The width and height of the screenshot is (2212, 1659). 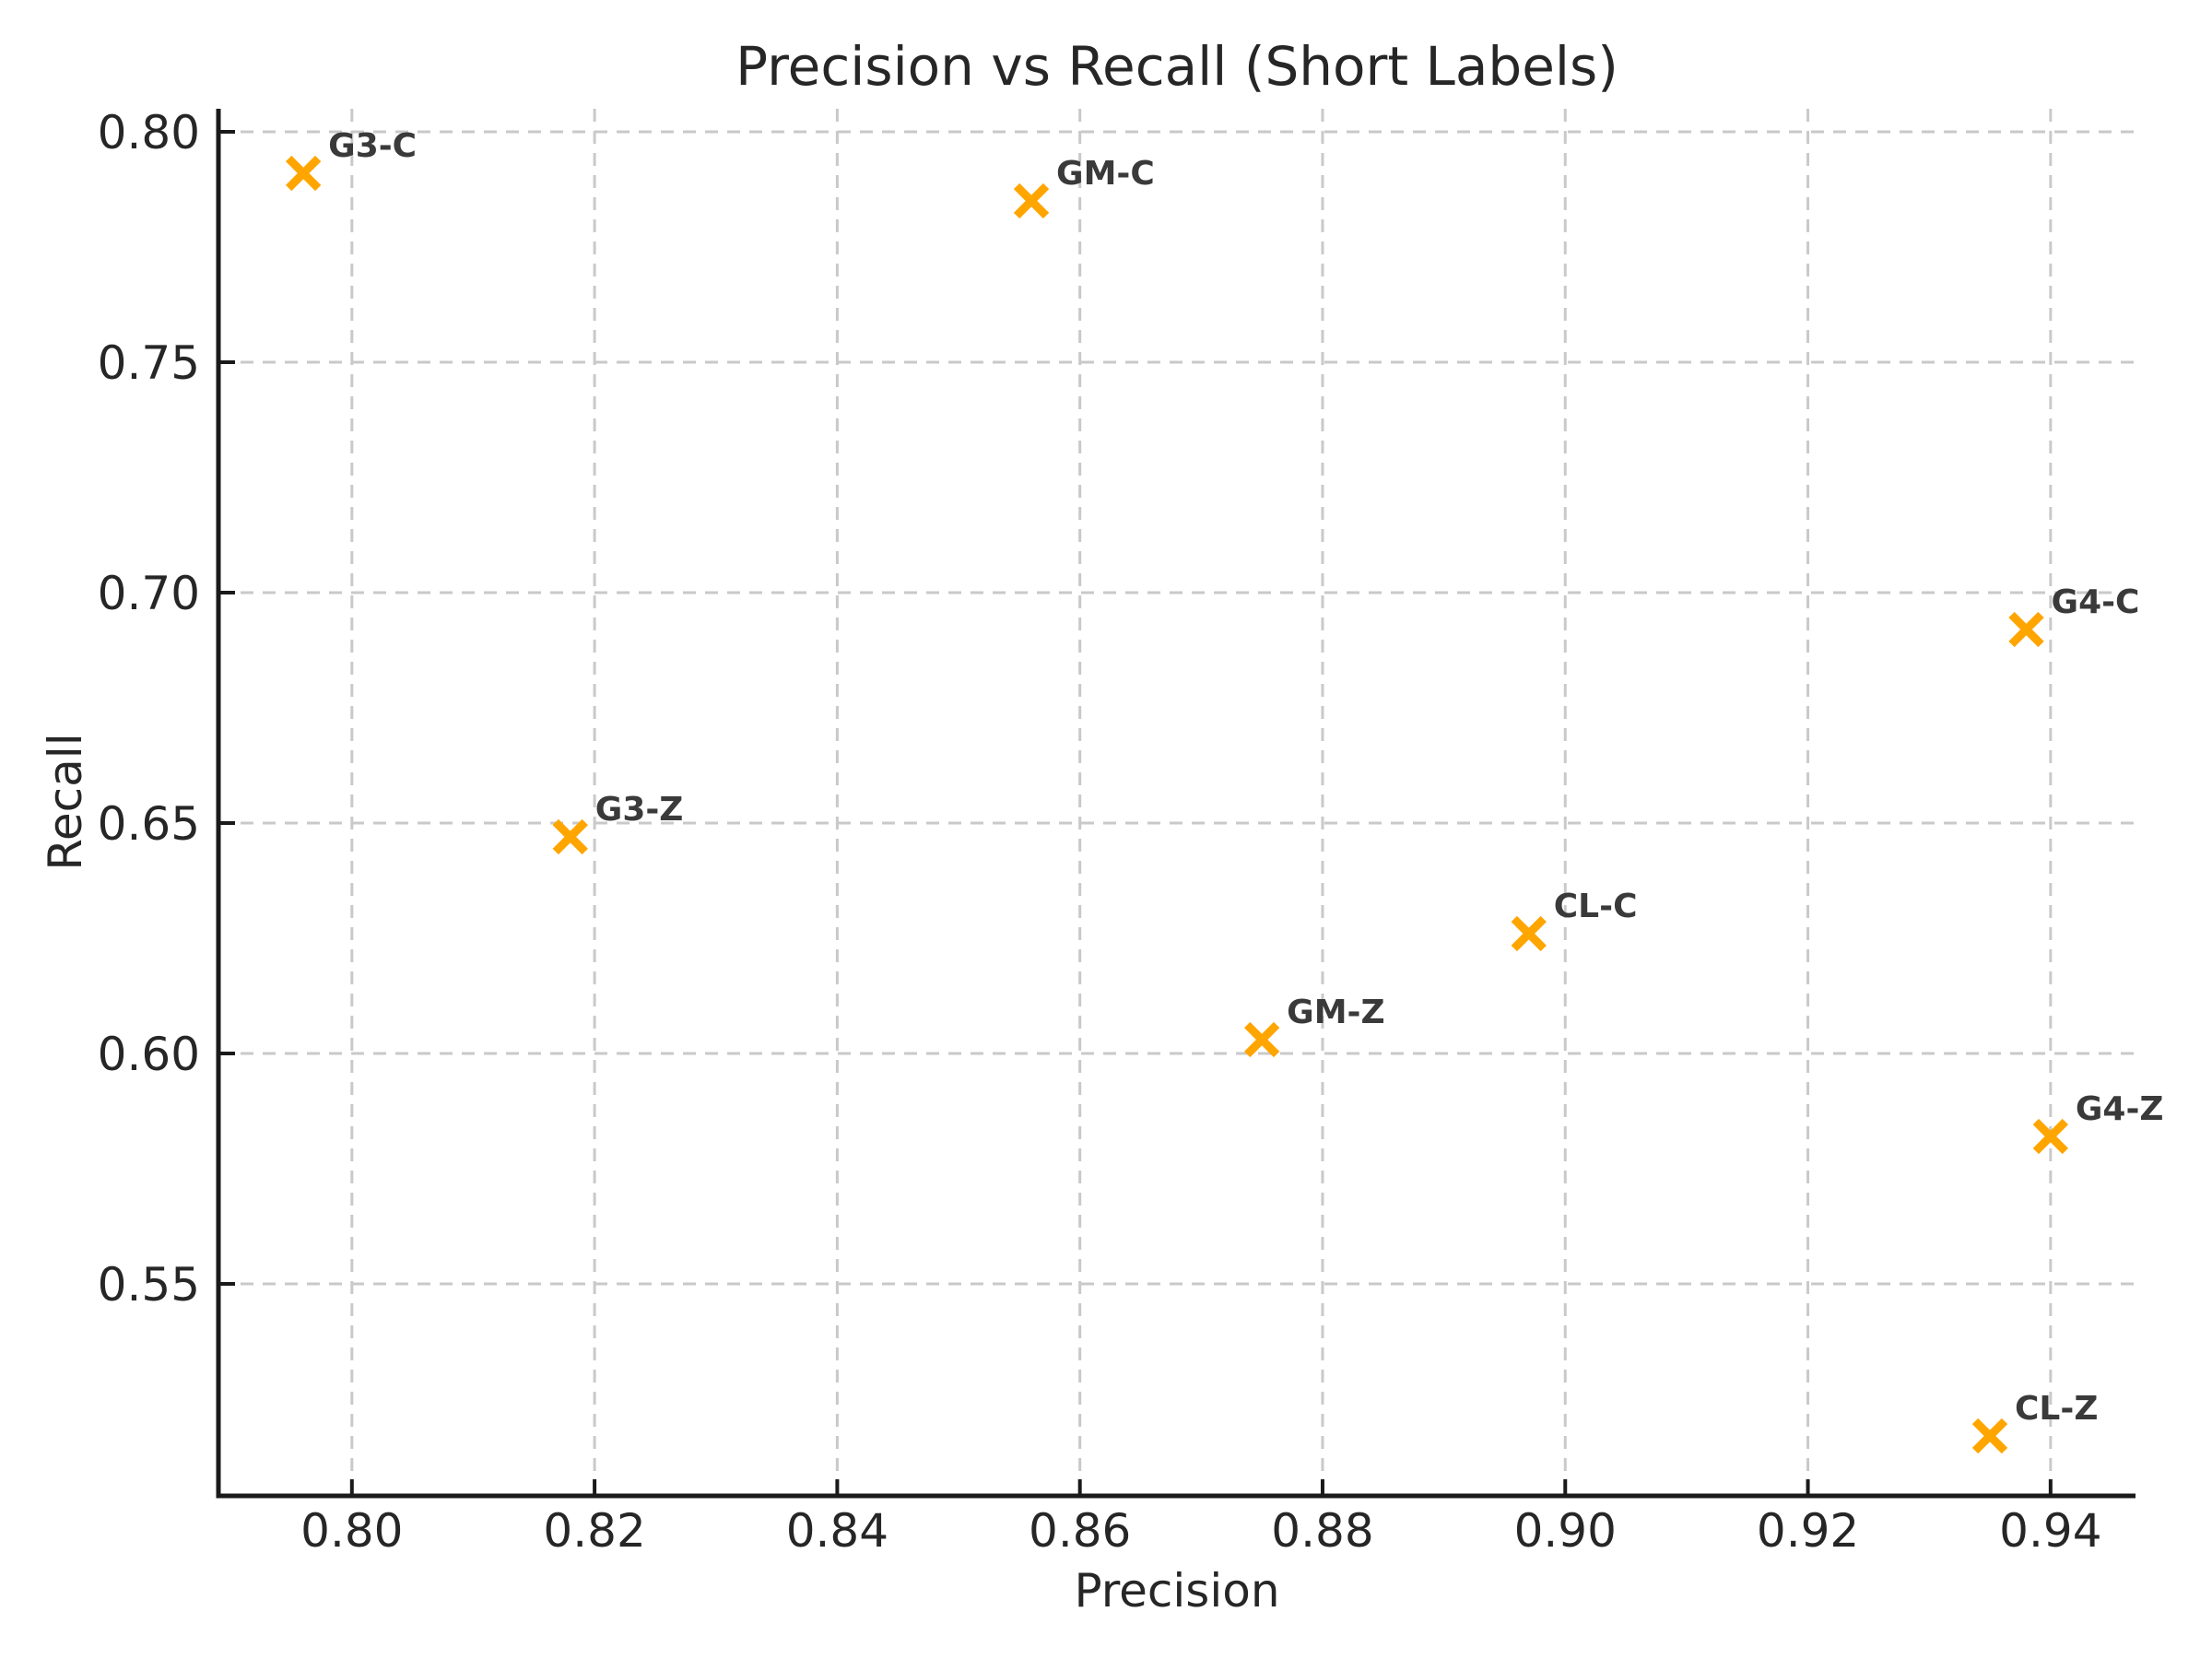 What do you see at coordinates (2096, 602) in the screenshot?
I see `data-point-label: G4-C` at bounding box center [2096, 602].